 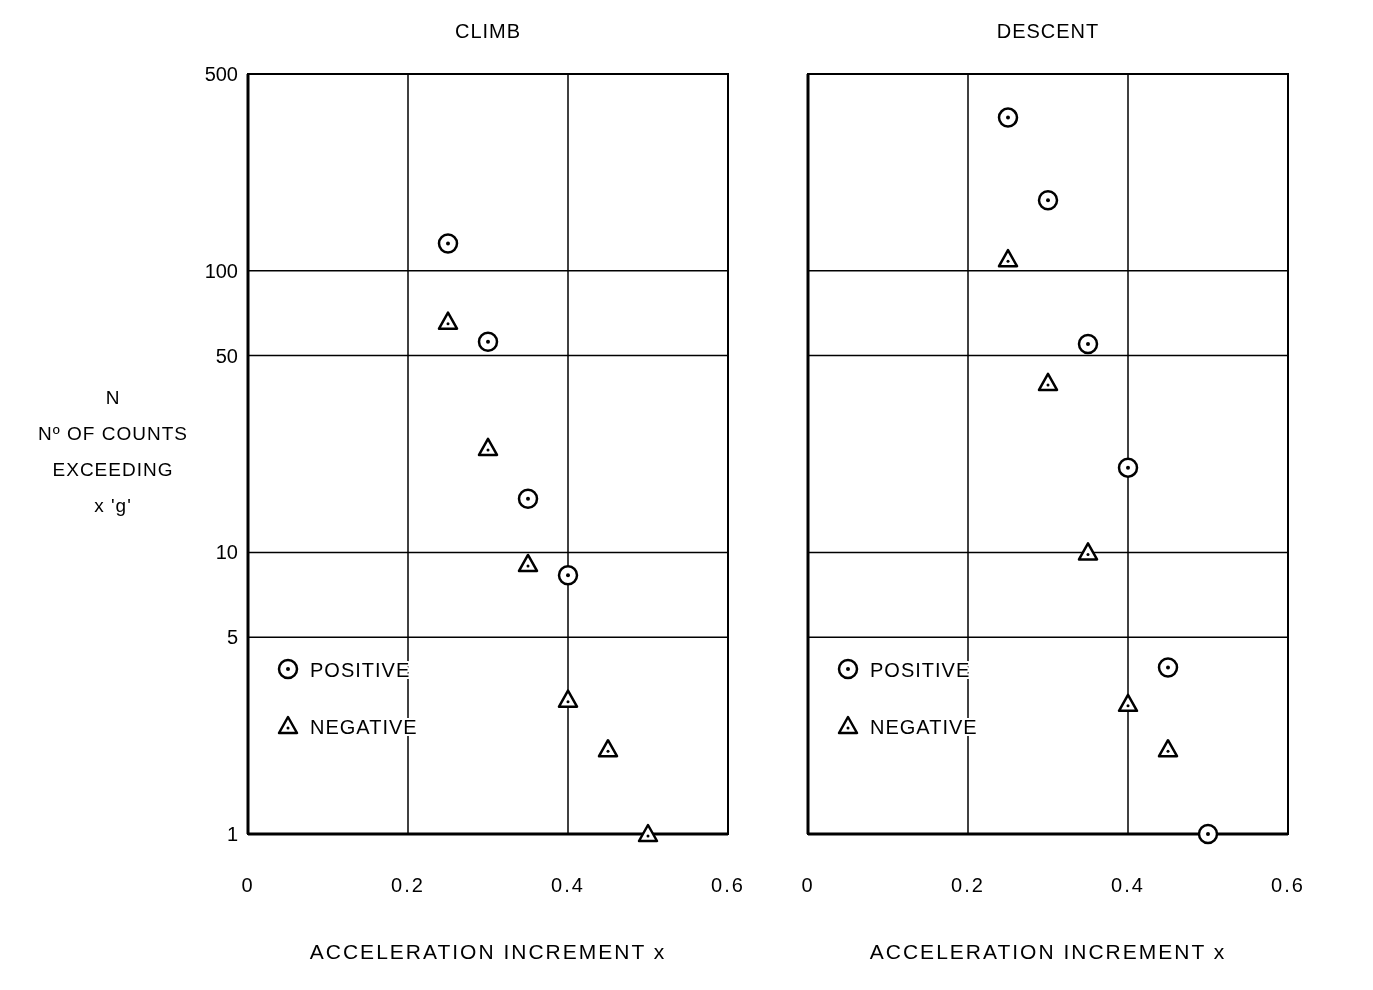 I want to click on y-tick-label: 50, so click(x=226, y=355).